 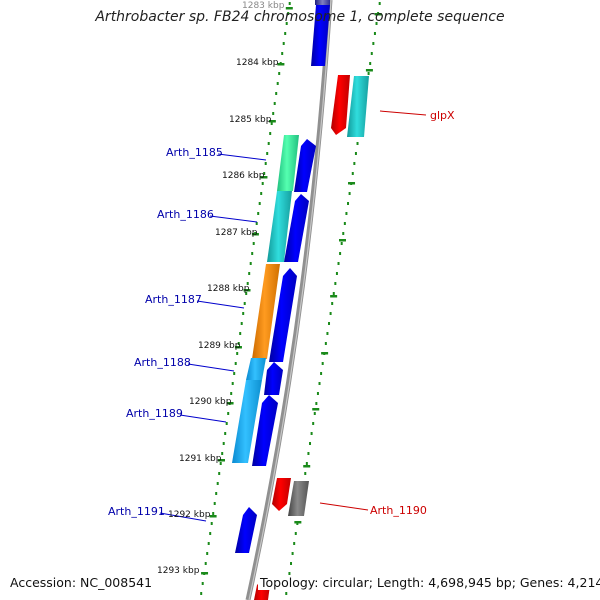 I want to click on gene-arrow-glpx, so click(x=340, y=105).